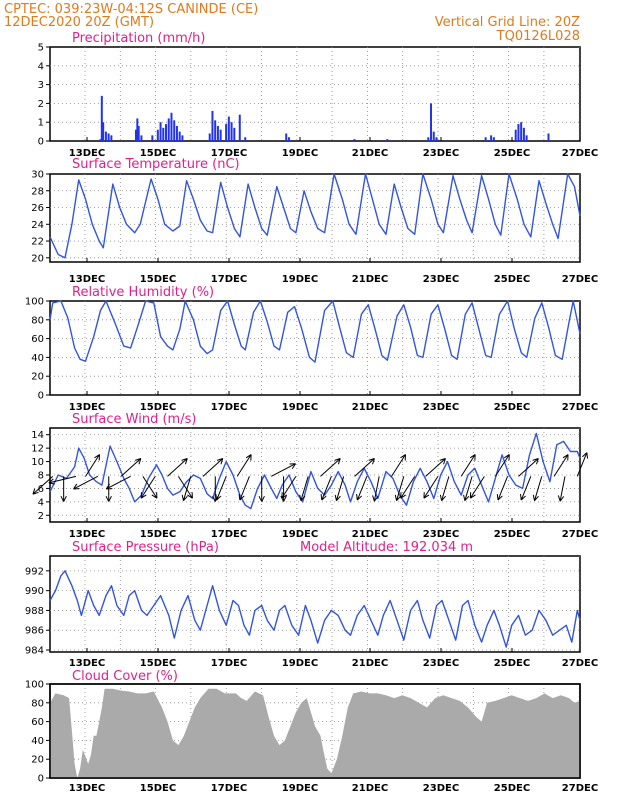 The width and height of the screenshot is (618, 800). I want to click on y-tick-label: 28, so click(37, 191).